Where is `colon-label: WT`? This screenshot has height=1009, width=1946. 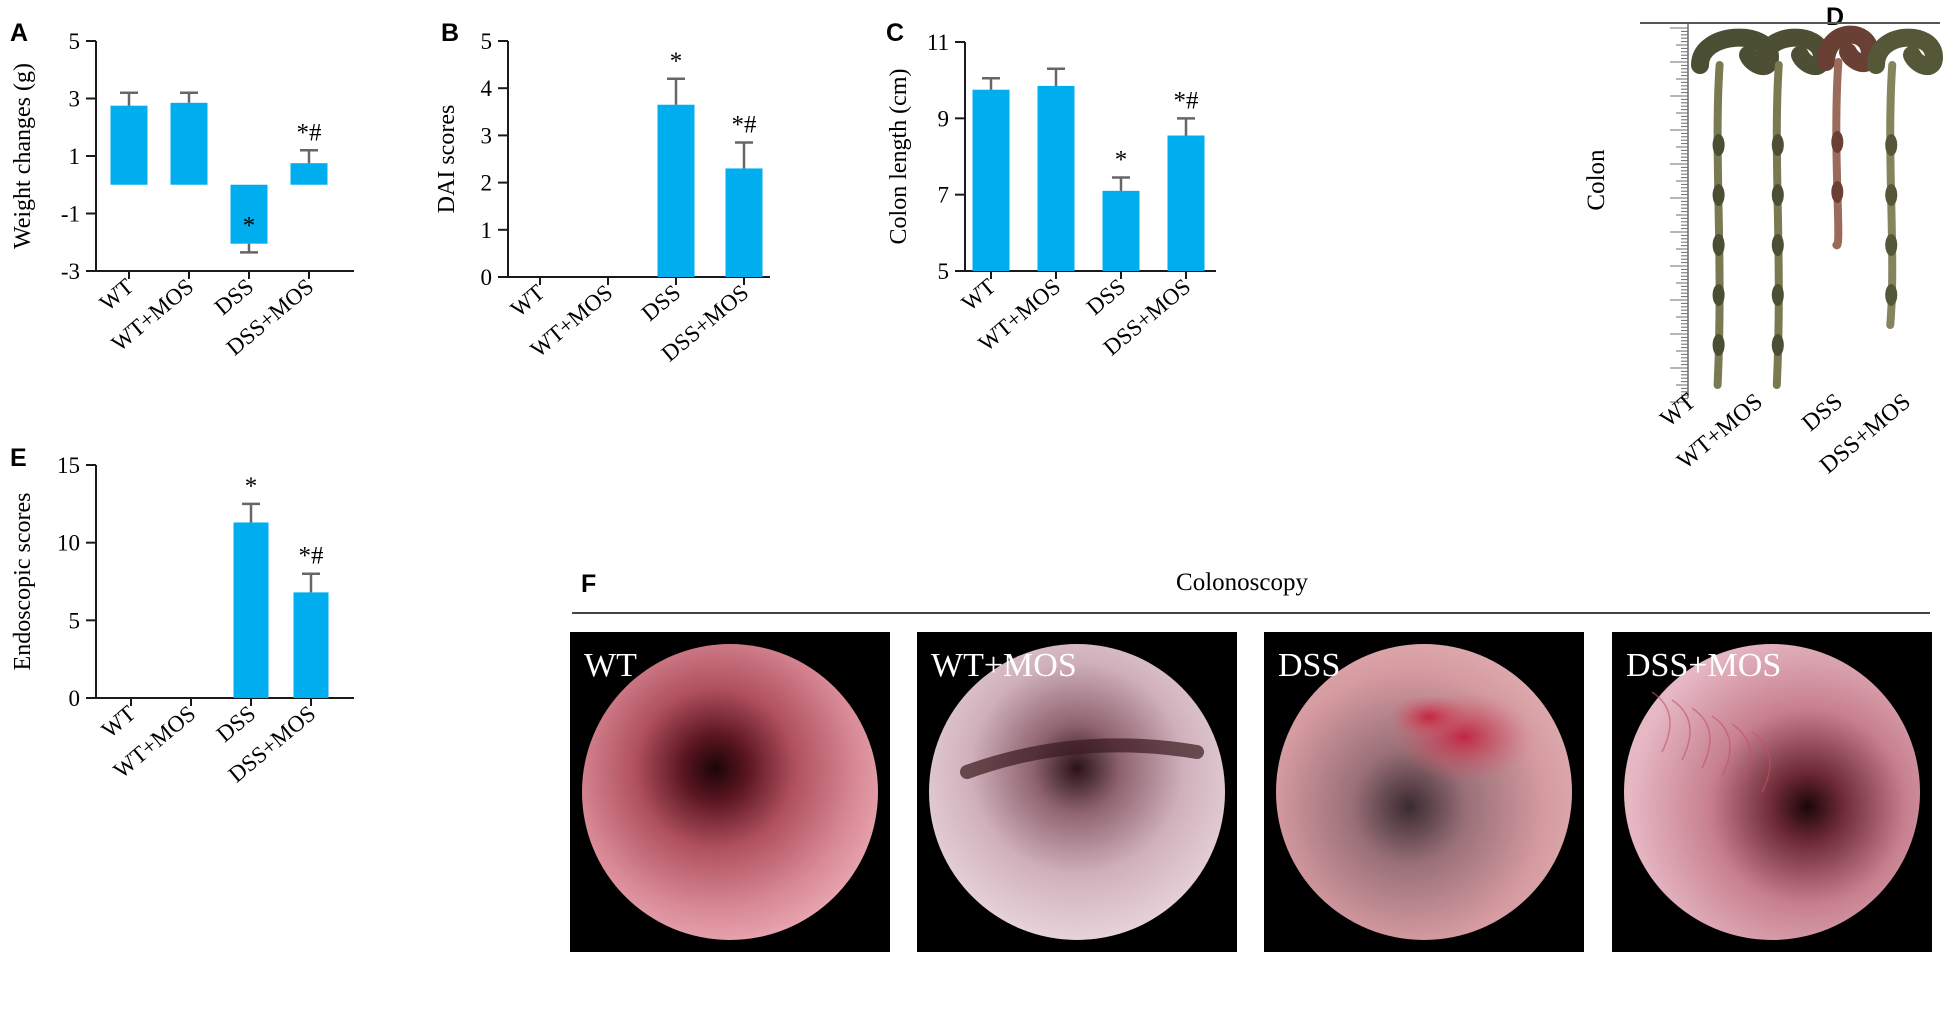
colon-label: WT is located at coordinates (1679, 410).